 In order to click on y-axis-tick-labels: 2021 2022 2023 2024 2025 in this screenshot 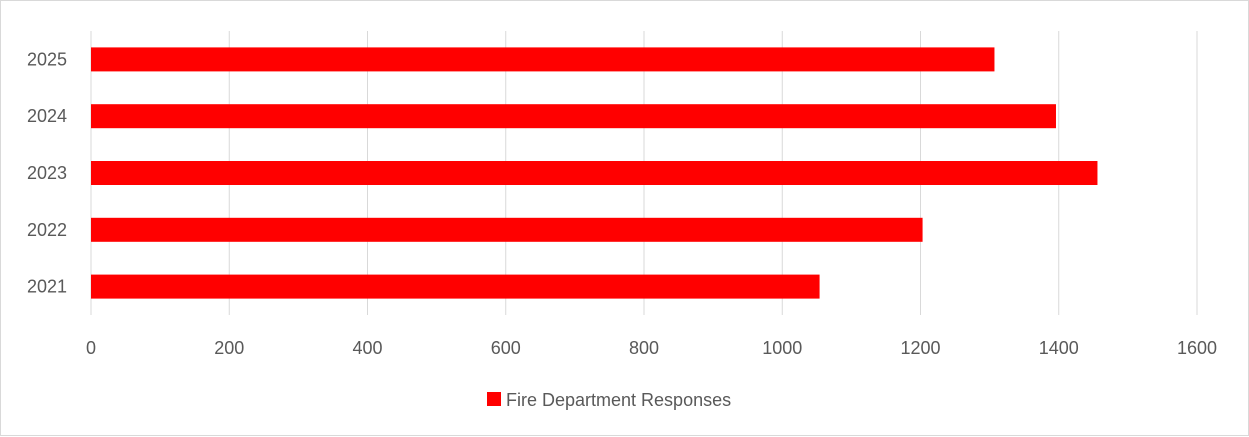, I will do `click(47, 172)`.